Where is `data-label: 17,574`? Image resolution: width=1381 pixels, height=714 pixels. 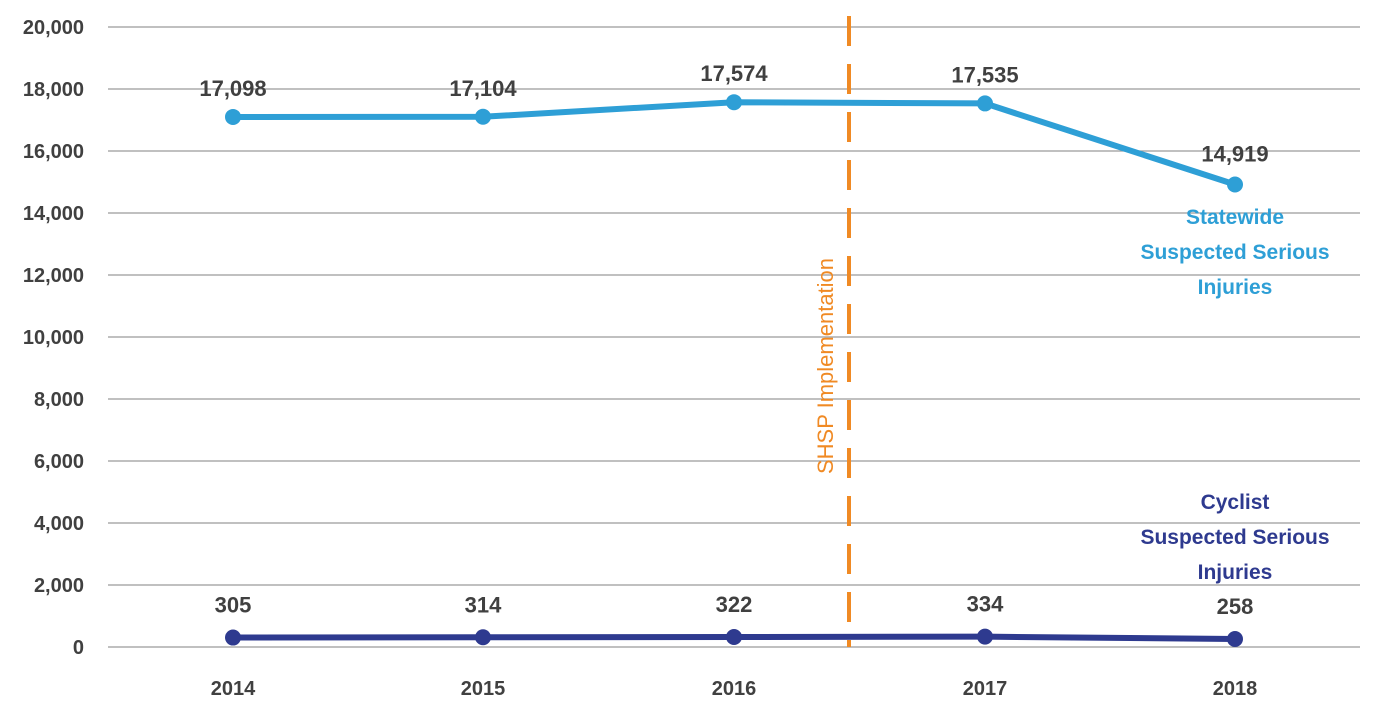
data-label: 17,574 is located at coordinates (734, 73).